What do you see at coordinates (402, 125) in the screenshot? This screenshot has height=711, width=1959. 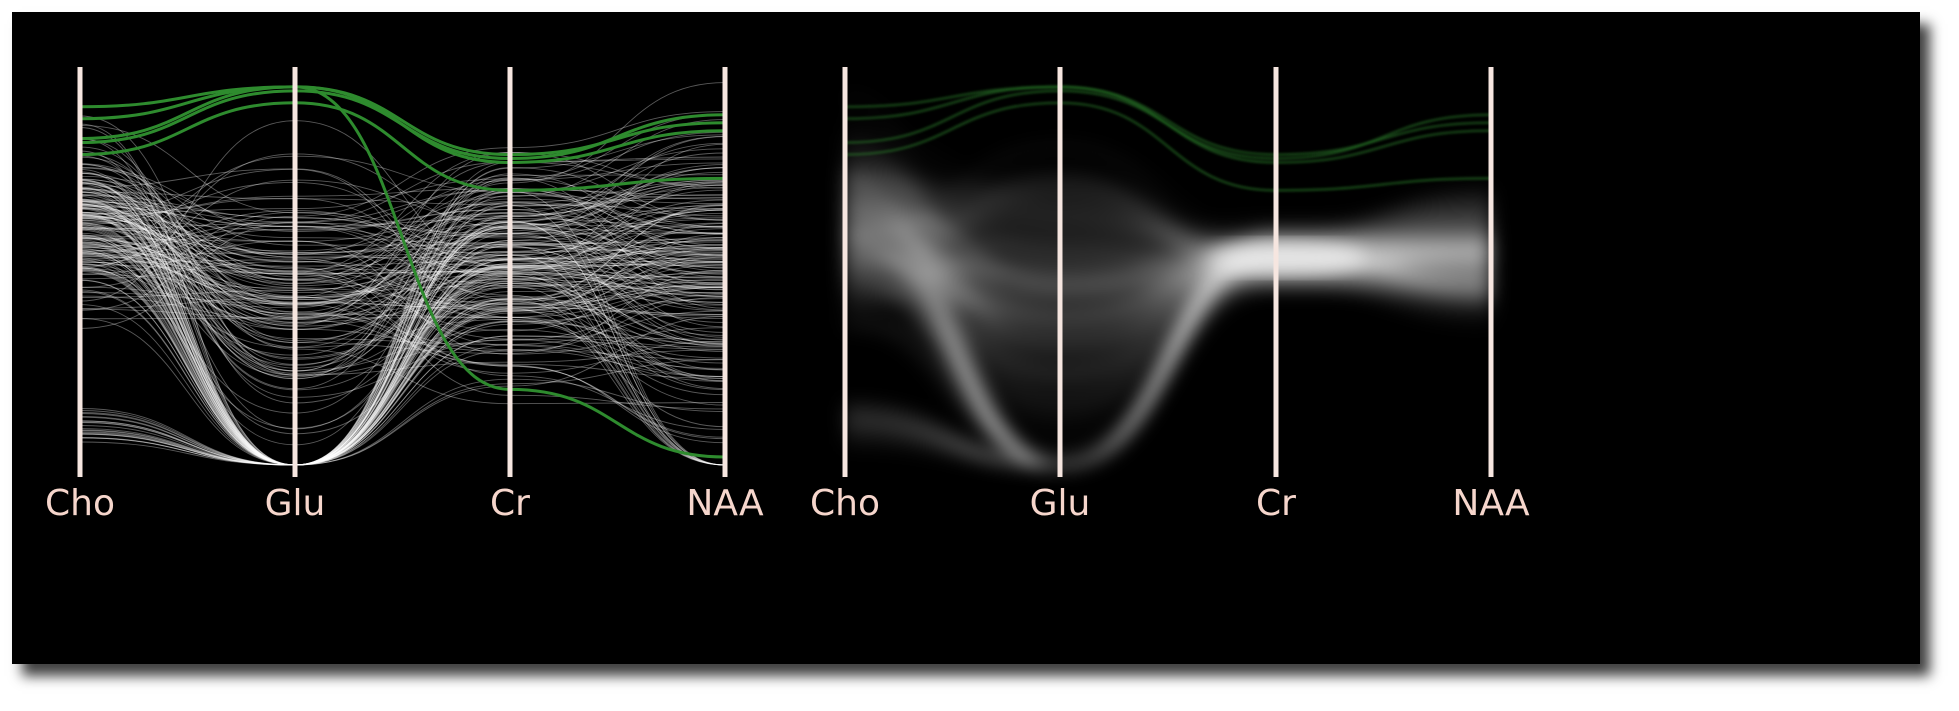 I see `highlighted-line` at bounding box center [402, 125].